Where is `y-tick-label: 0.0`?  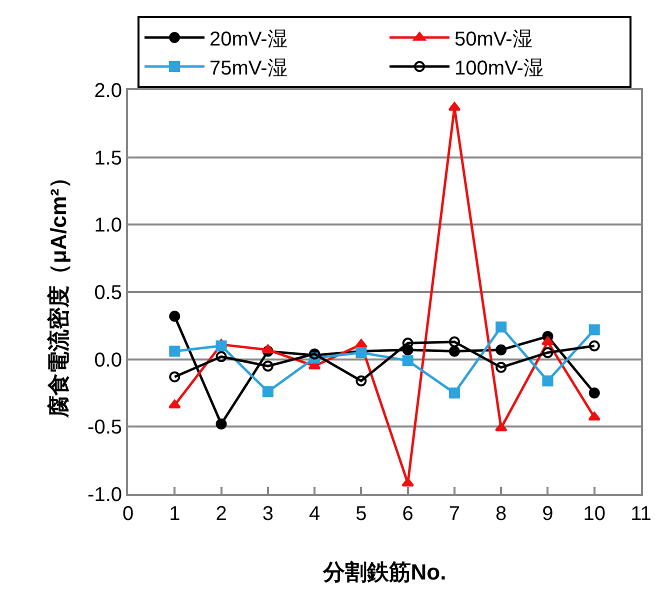
y-tick-label: 0.0 is located at coordinates (108, 360).